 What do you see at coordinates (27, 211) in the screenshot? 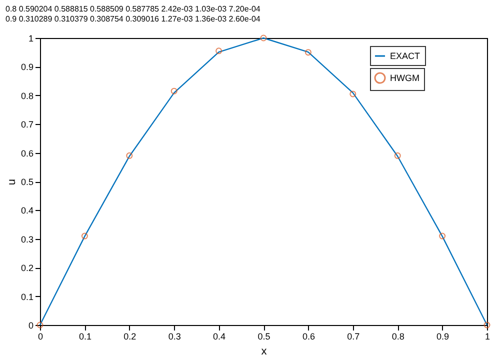
I see `y-tick-label: 0.4` at bounding box center [27, 211].